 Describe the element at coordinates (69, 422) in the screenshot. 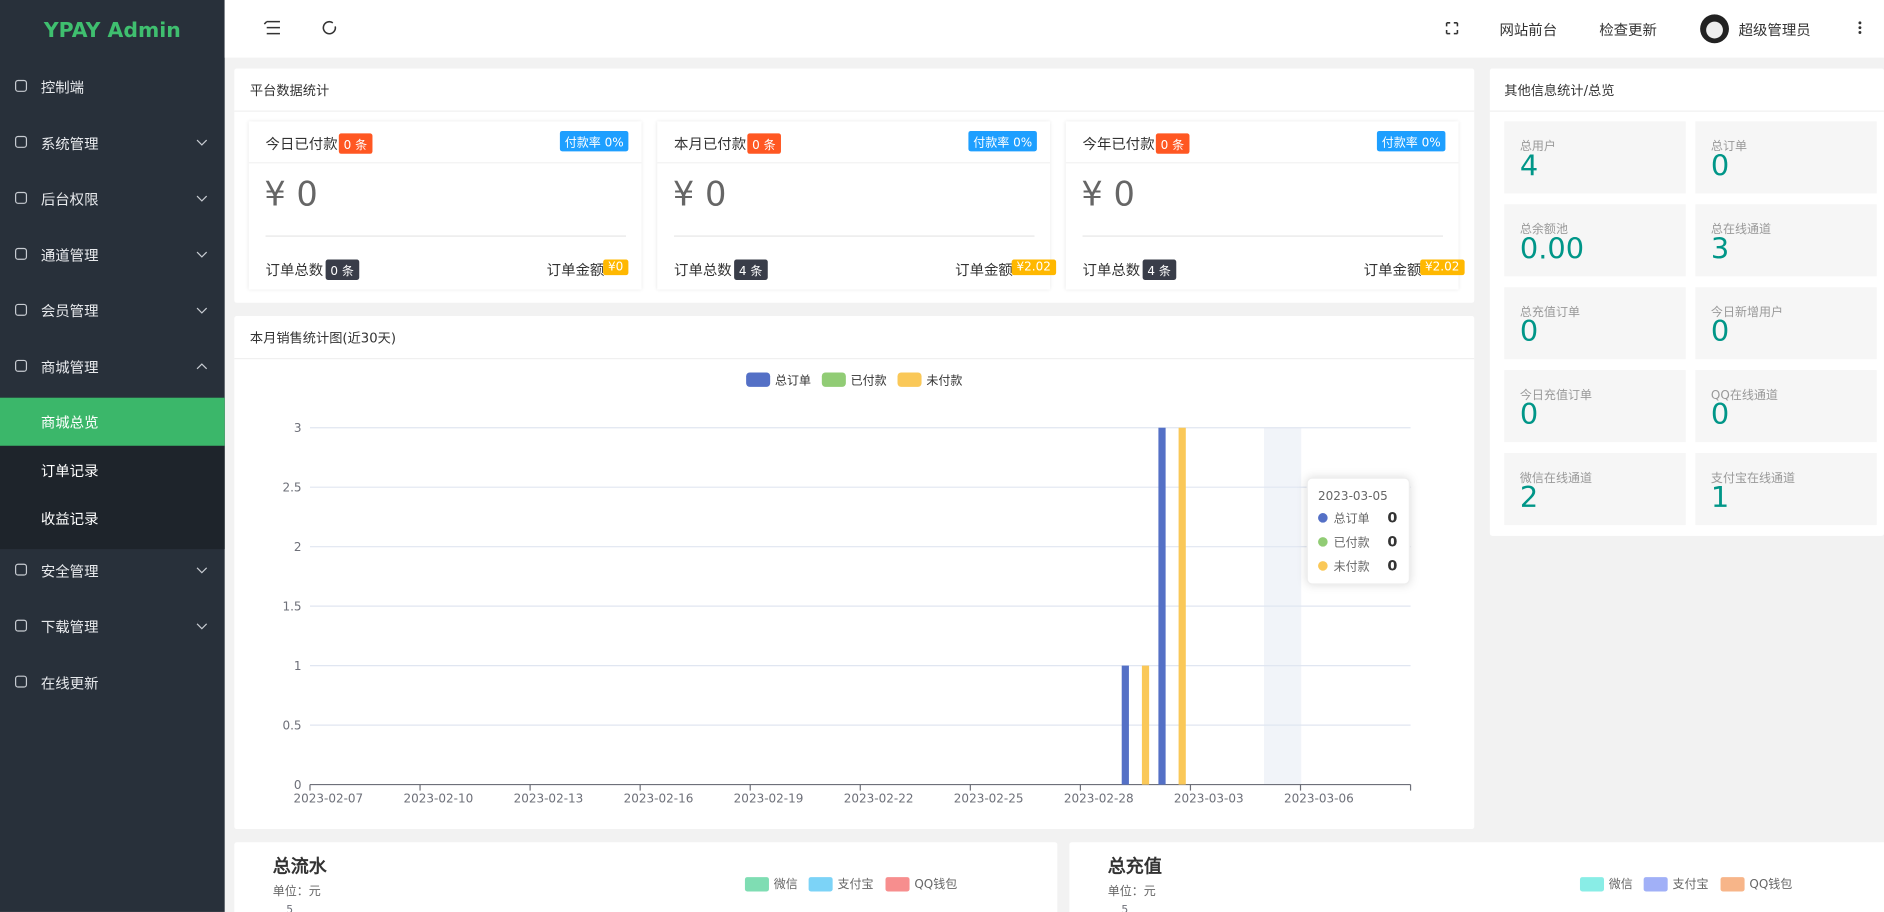

I see `submenu-item: 商城总览` at that location.